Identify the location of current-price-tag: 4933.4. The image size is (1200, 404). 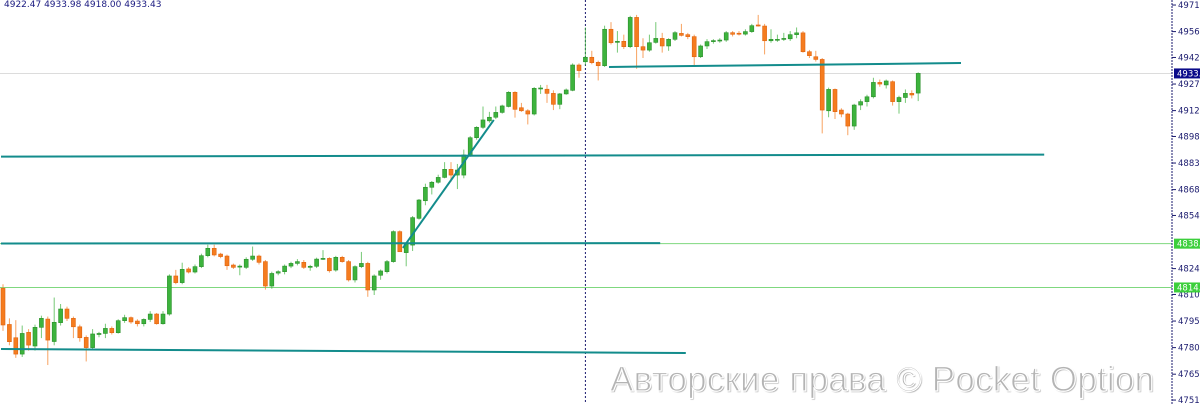
(1188, 74).